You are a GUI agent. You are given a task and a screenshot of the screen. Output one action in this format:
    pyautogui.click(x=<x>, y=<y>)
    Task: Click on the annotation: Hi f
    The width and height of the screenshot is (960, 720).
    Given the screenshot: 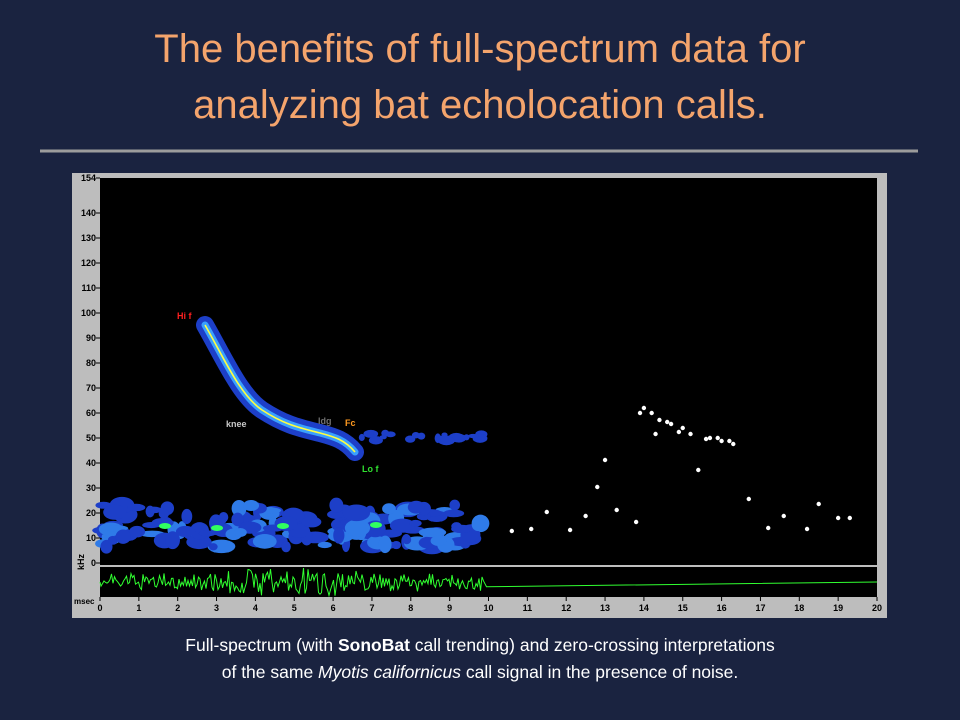 What is the action you would take?
    pyautogui.click(x=185, y=316)
    